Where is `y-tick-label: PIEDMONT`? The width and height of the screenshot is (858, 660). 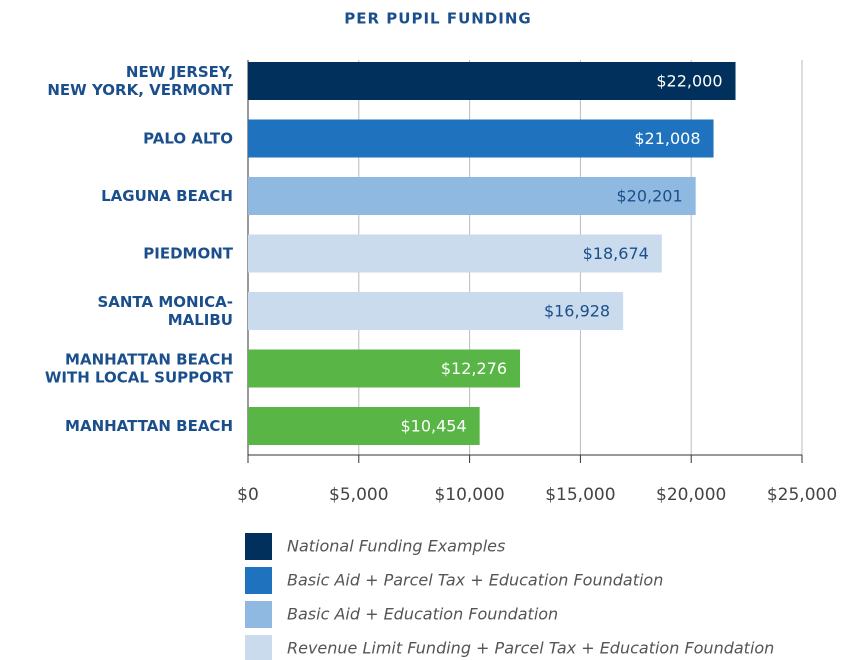
y-tick-label: PIEDMONT is located at coordinates (188, 253).